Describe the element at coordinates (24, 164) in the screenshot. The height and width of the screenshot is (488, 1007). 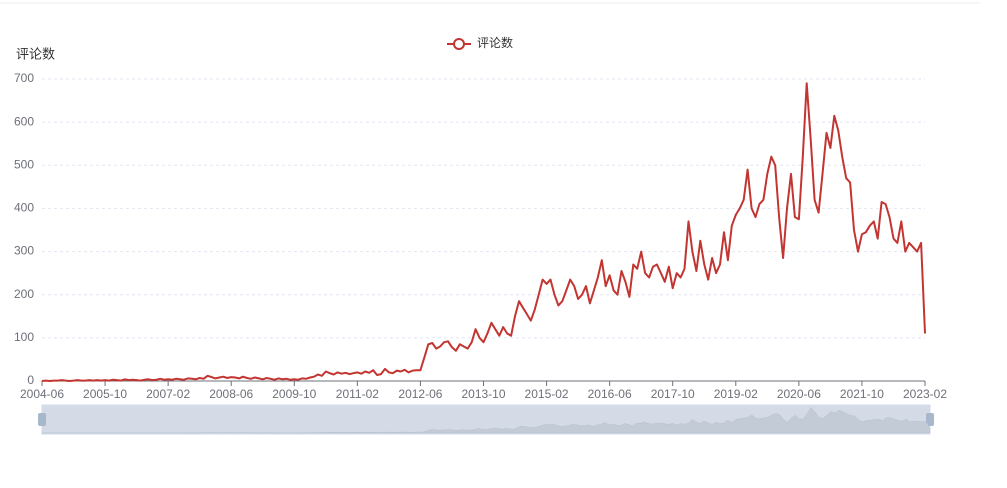
I see `y-tick-label: 500` at that location.